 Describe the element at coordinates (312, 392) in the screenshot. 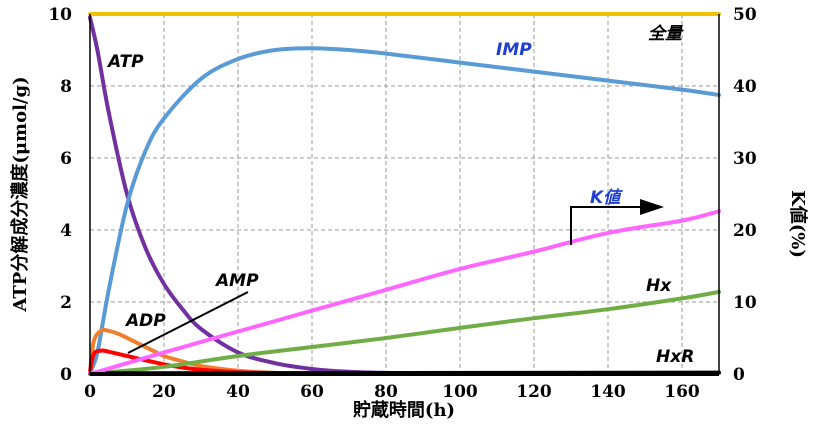

I see `x-tick-label: 60` at that location.